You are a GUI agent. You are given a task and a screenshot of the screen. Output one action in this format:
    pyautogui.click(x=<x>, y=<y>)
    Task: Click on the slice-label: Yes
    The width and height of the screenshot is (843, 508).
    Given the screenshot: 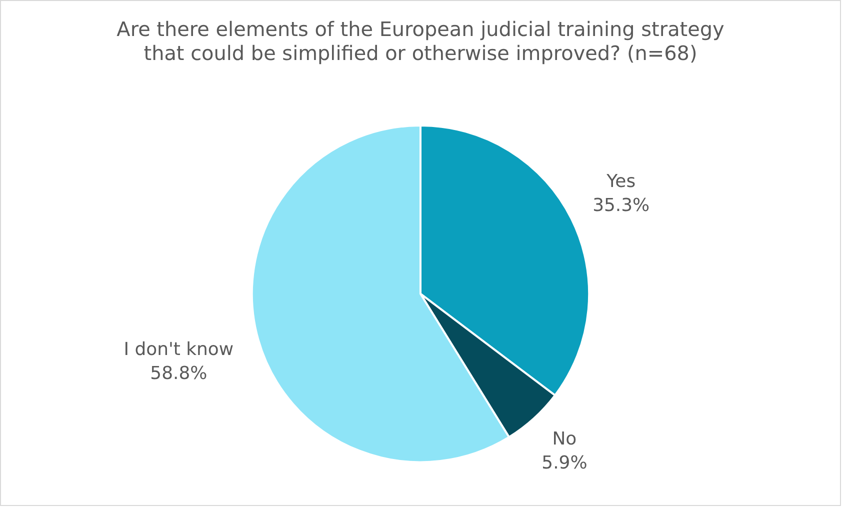 What is the action you would take?
    pyautogui.click(x=621, y=181)
    